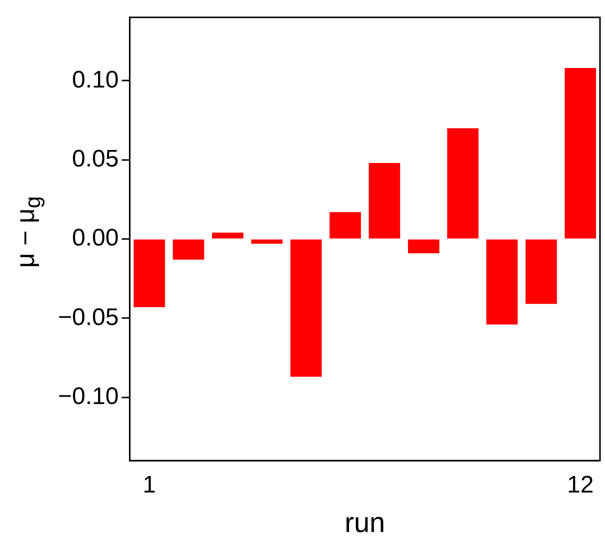 This screenshot has width=605, height=550. I want to click on y-tick-label: −0.05, so click(88, 317).